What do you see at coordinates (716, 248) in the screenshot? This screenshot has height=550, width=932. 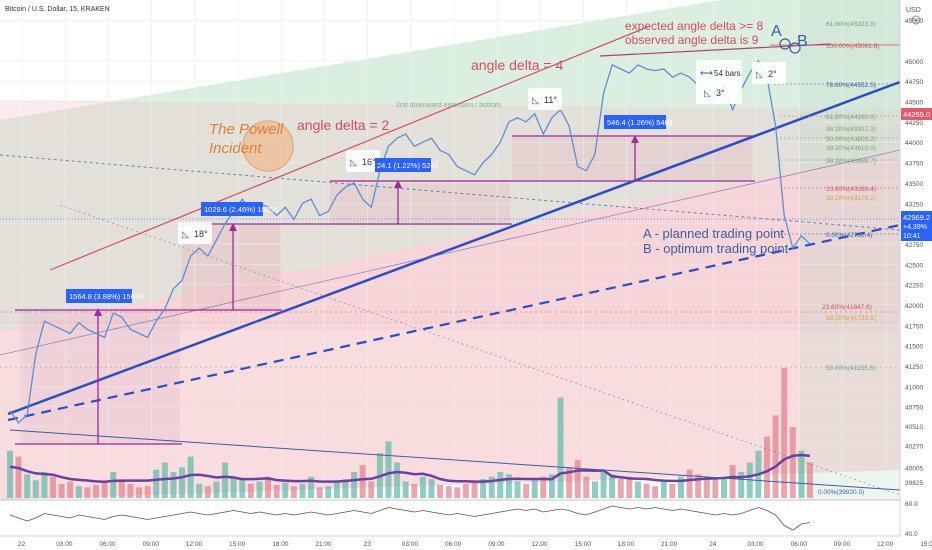 I see `legend-point-b: B - optimum trading point` at bounding box center [716, 248].